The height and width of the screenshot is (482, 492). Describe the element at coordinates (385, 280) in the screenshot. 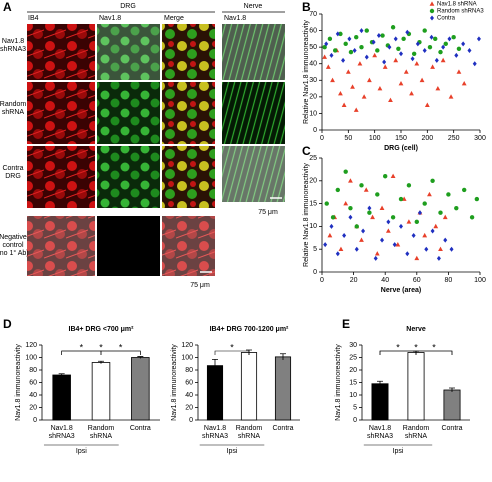

I see `x-tick-label: 40` at that location.